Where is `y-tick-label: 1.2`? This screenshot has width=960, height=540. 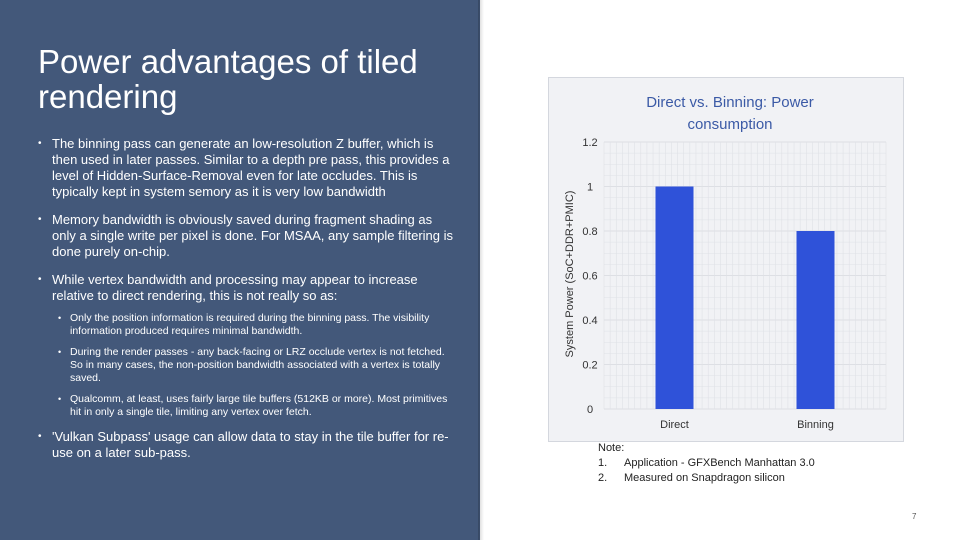
y-tick-label: 1.2 is located at coordinates (589, 143).